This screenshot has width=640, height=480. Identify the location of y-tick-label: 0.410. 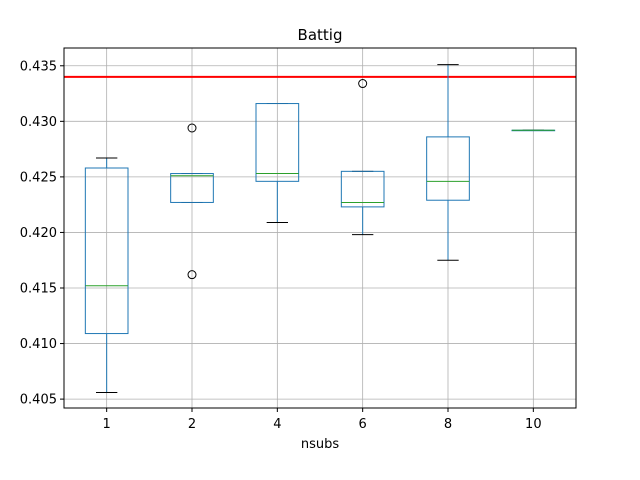
(38, 344).